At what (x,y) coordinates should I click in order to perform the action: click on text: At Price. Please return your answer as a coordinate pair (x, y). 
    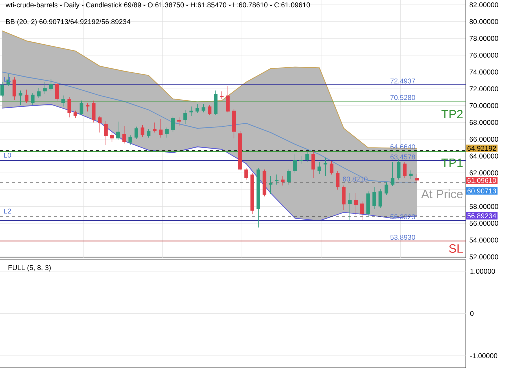
    Looking at the image, I should click on (442, 194).